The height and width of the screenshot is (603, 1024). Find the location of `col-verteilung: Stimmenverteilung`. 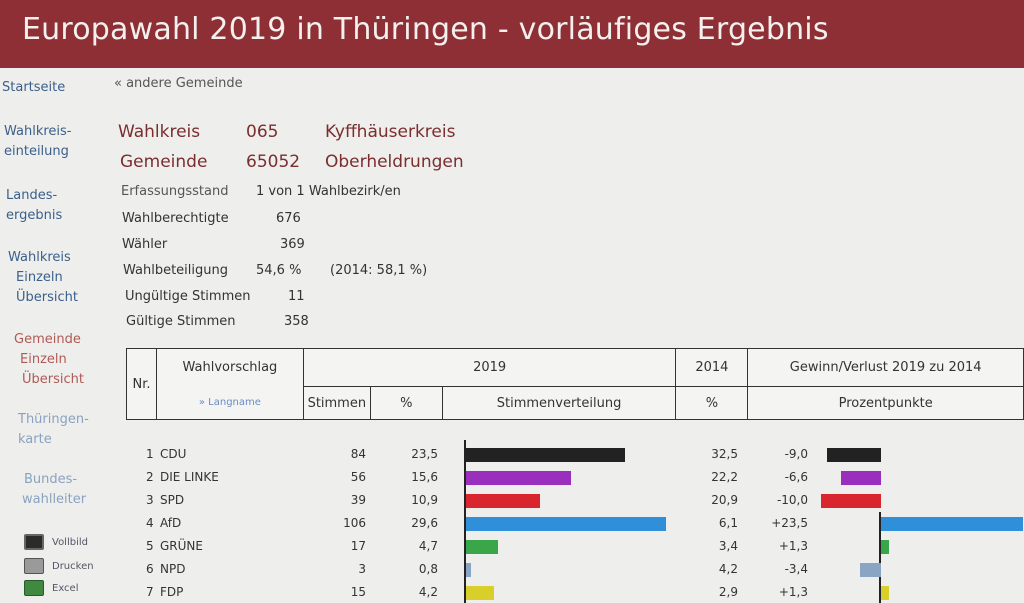

col-verteilung: Stimmenverteilung is located at coordinates (559, 403).